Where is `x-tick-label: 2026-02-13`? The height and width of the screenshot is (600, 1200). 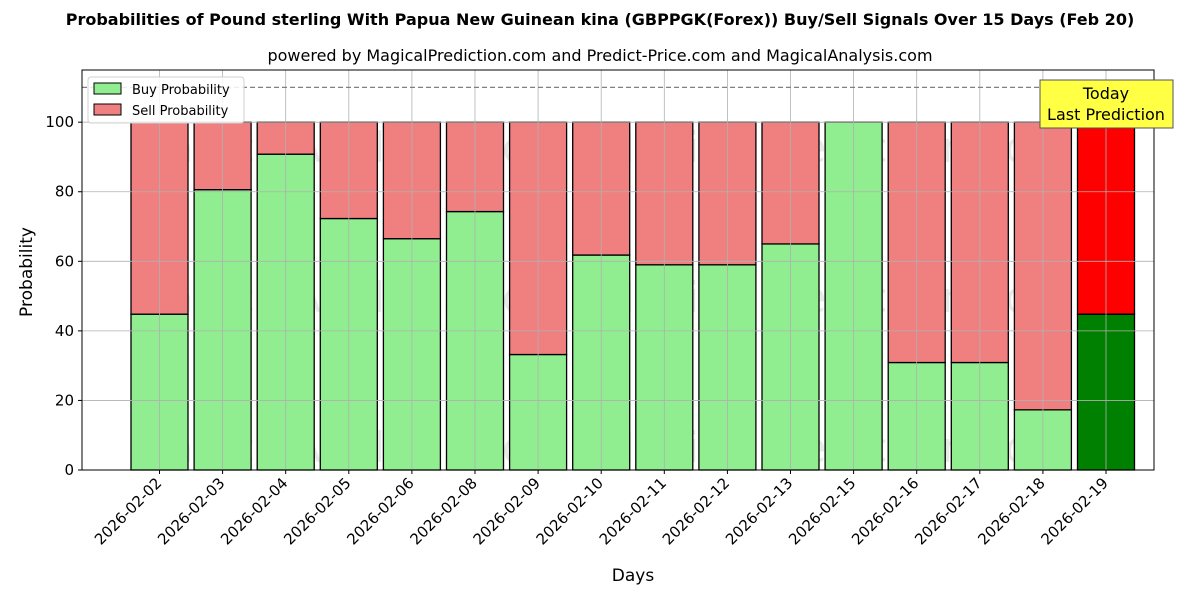 x-tick-label: 2026-02-13 is located at coordinates (759, 511).